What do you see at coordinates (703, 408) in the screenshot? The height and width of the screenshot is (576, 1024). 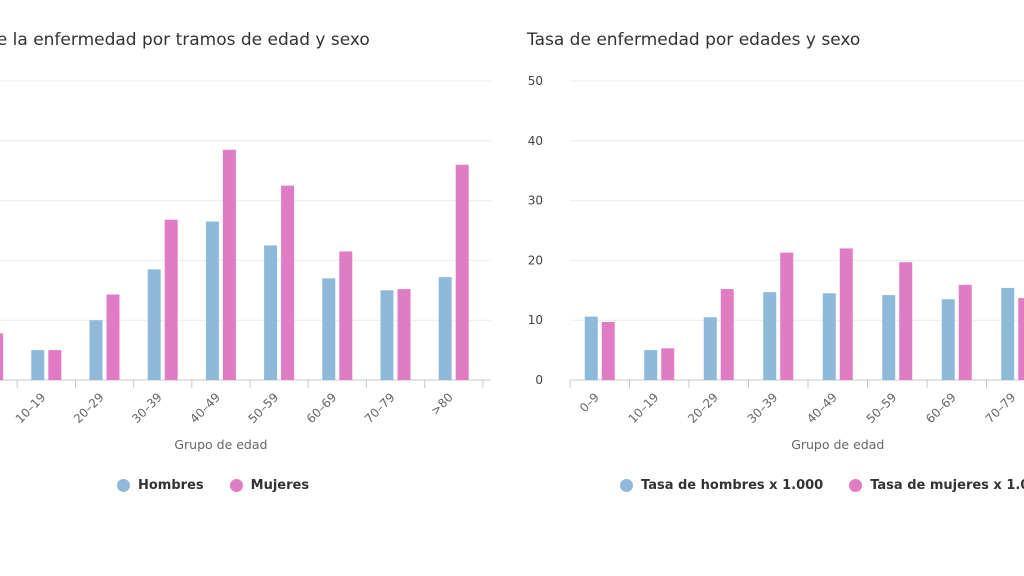 I see `right-xtick-label: 20–29` at bounding box center [703, 408].